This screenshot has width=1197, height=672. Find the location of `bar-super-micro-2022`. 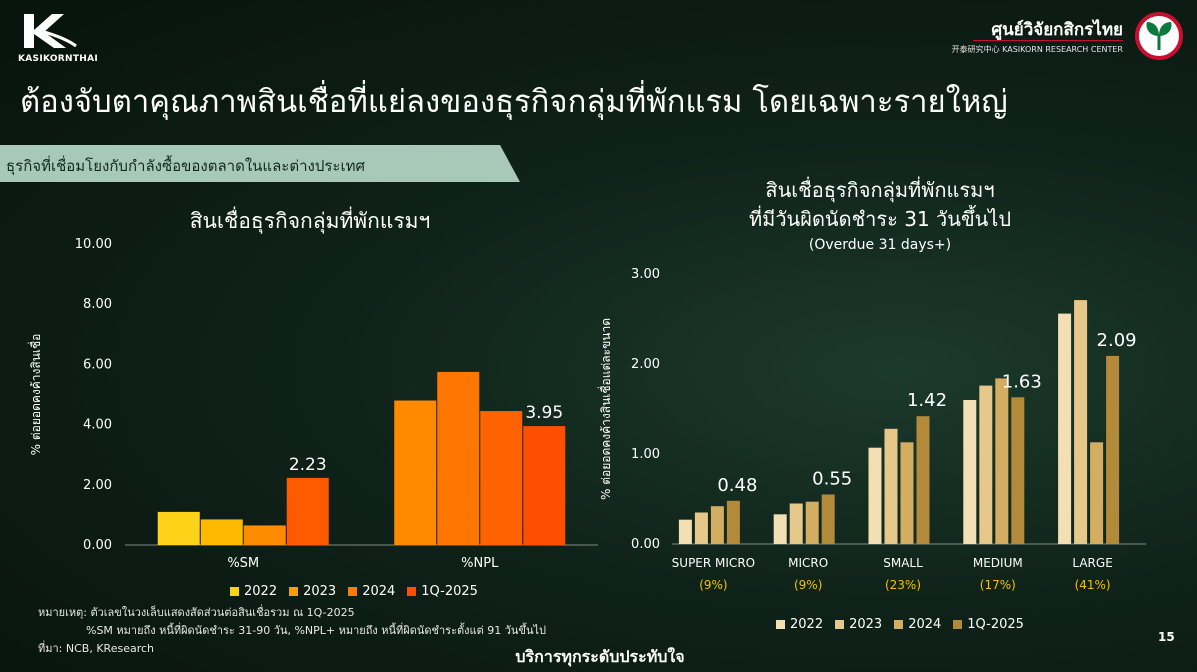

bar-super-micro-2022 is located at coordinates (685, 531).